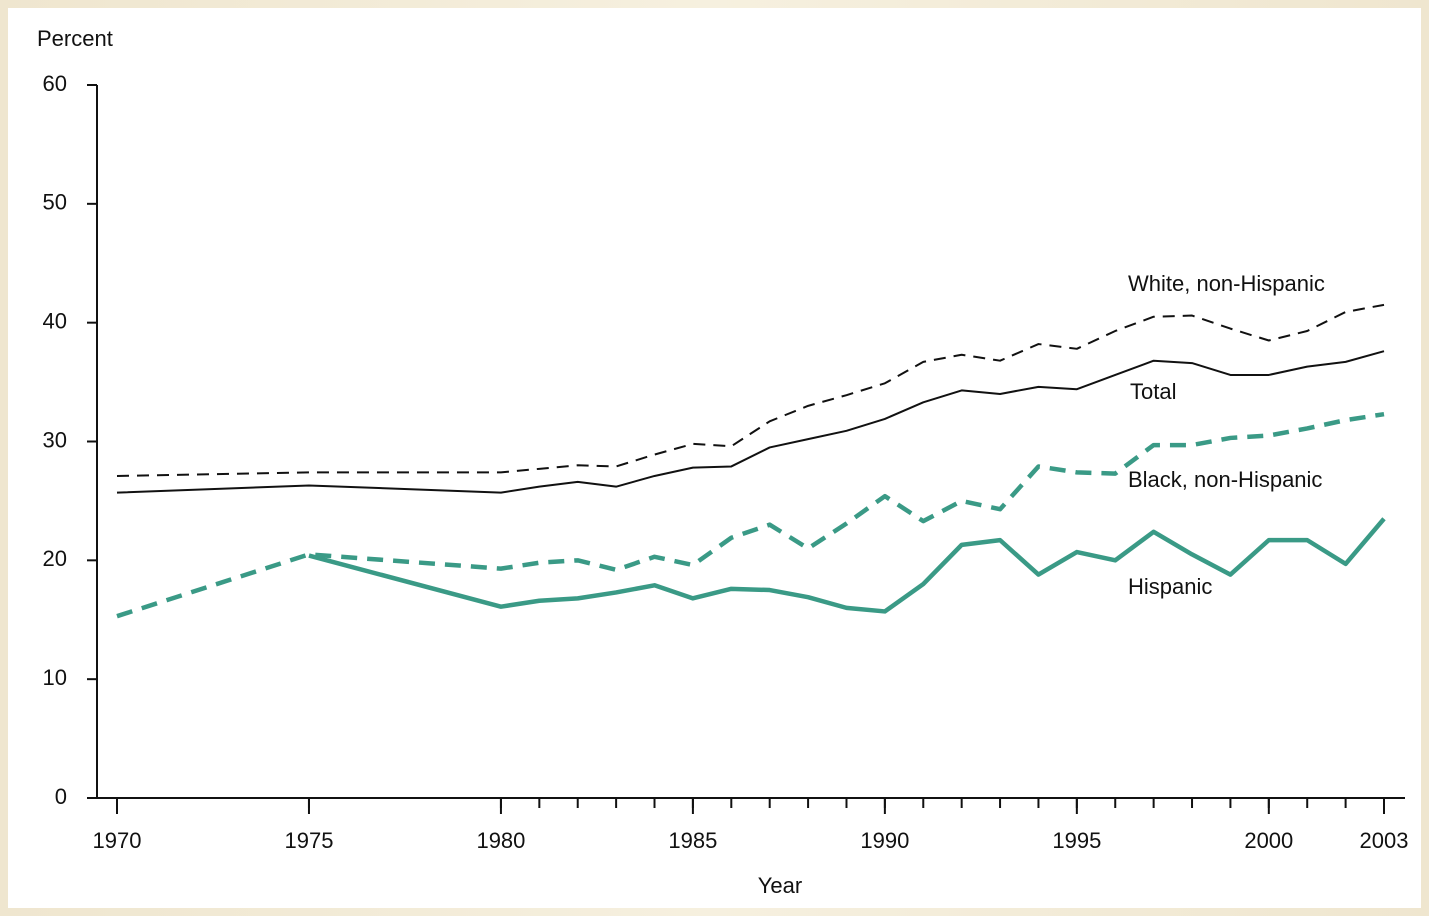 The height and width of the screenshot is (921, 1429). I want to click on x-tick-label: 1995, so click(1076, 840).